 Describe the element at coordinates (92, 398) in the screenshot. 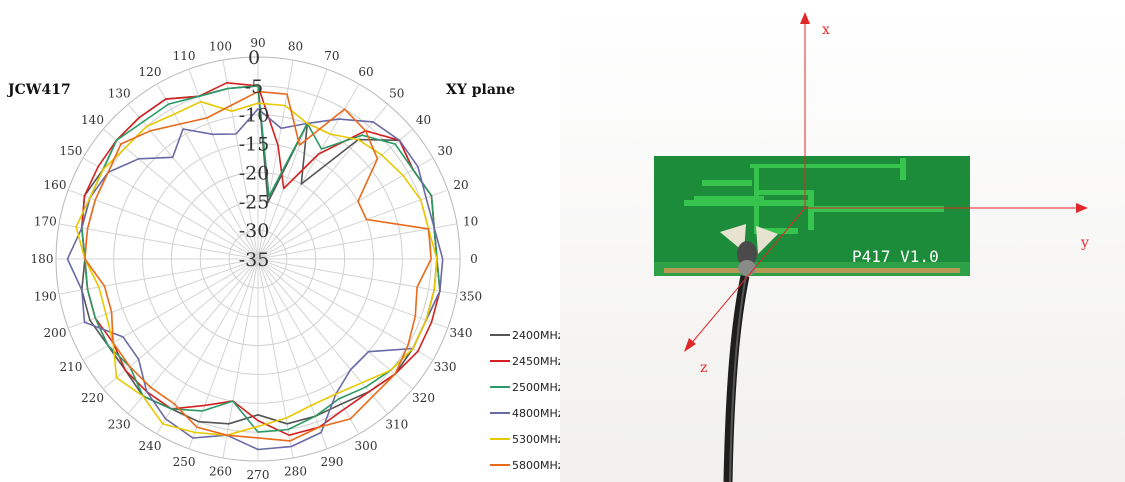

I see `angle-tick-label: 220` at that location.